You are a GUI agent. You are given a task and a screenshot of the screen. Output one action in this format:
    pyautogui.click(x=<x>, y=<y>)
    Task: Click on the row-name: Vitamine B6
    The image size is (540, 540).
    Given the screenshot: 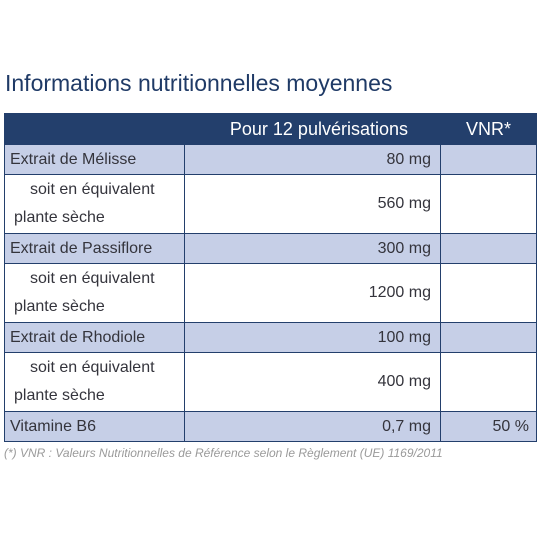 What is the action you would take?
    pyautogui.click(x=94, y=426)
    